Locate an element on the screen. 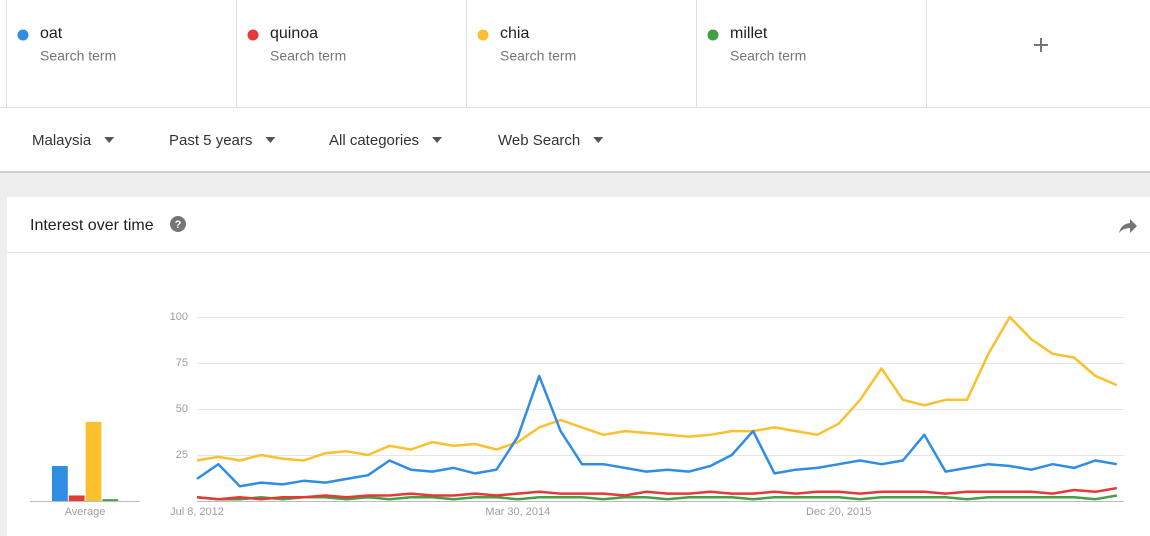 The height and width of the screenshot is (536, 1150). x-tick-label: Mar 30, 2014 is located at coordinates (517, 512).